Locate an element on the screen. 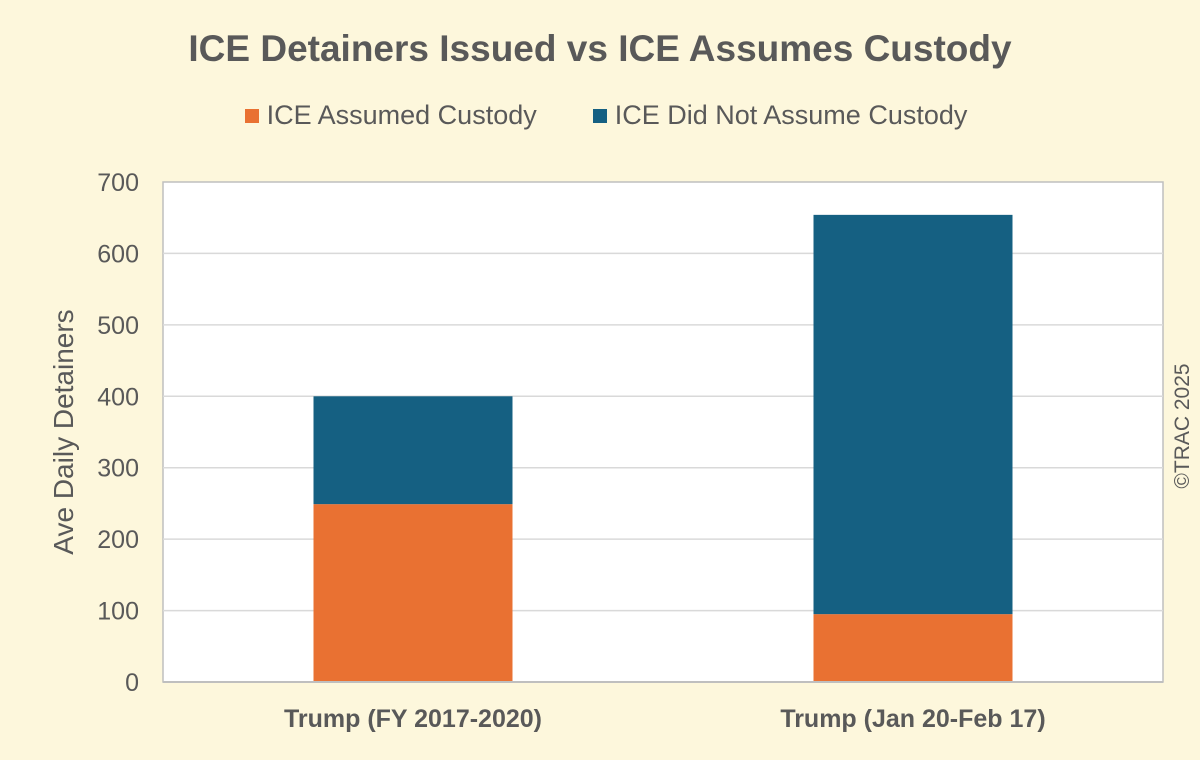 The image size is (1200, 760). y-tick-label: 300 is located at coordinates (118, 469).